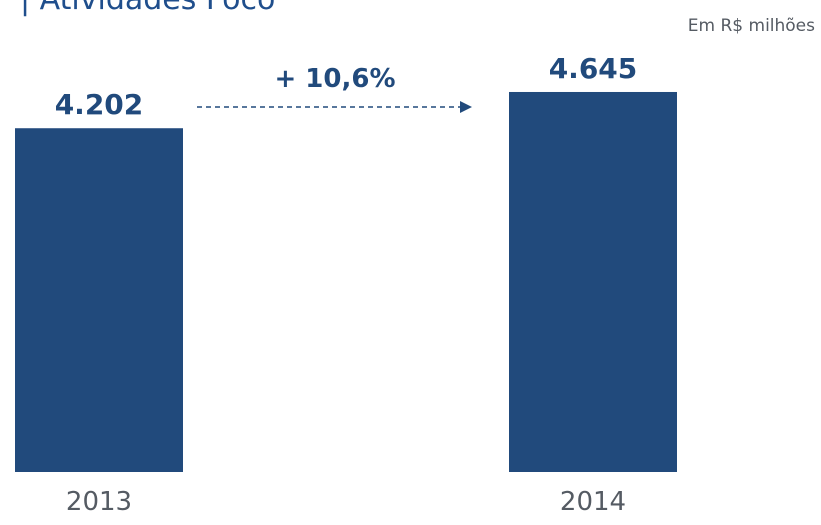 This screenshot has height=525, width=821. What do you see at coordinates (99, 300) in the screenshot?
I see `bar-2013` at bounding box center [99, 300].